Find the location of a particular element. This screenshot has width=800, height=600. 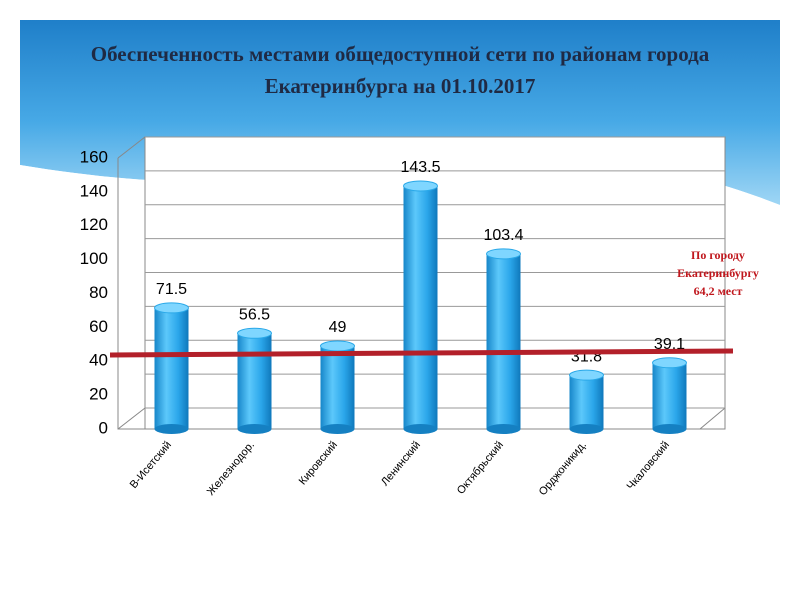

y-tick-label: 40 is located at coordinates (98, 360).